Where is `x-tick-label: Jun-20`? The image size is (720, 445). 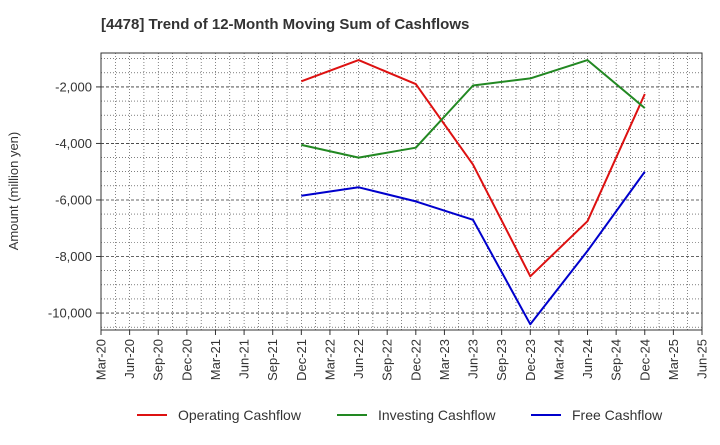
x-tick-label: Jun-20 is located at coordinates (129, 359).